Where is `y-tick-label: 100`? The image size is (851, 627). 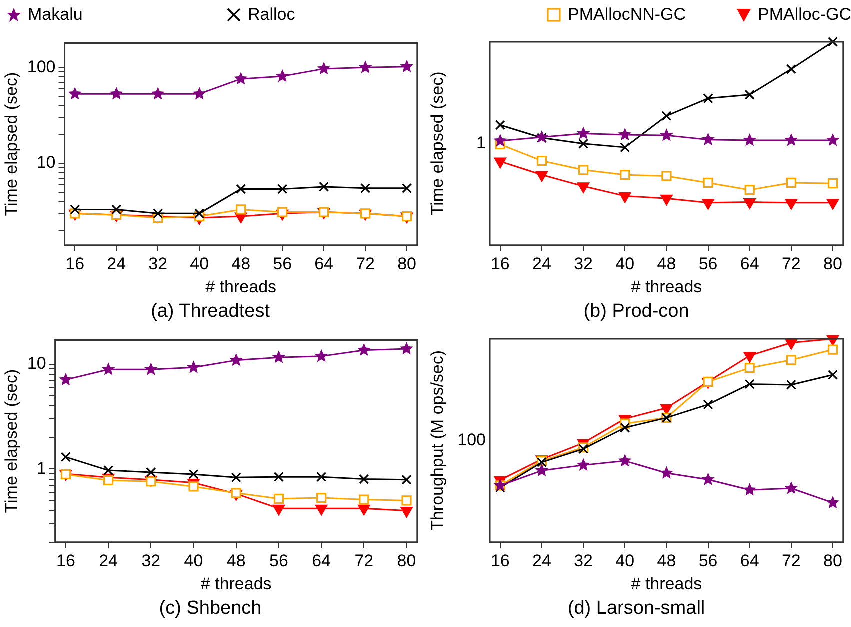
y-tick-label: 100 is located at coordinates (41, 66).